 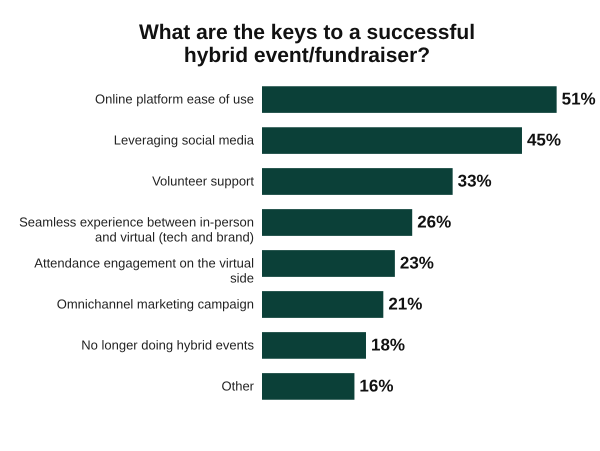 I want to click on y-tick-label: Volunteer support, so click(x=203, y=181).